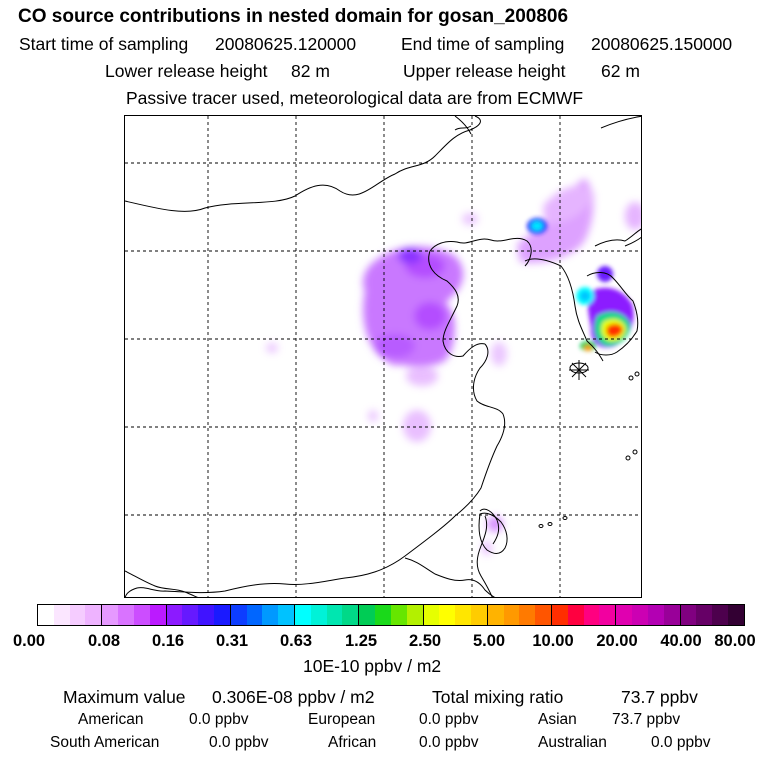  I want to click on australian-label: Australian, so click(572, 742).